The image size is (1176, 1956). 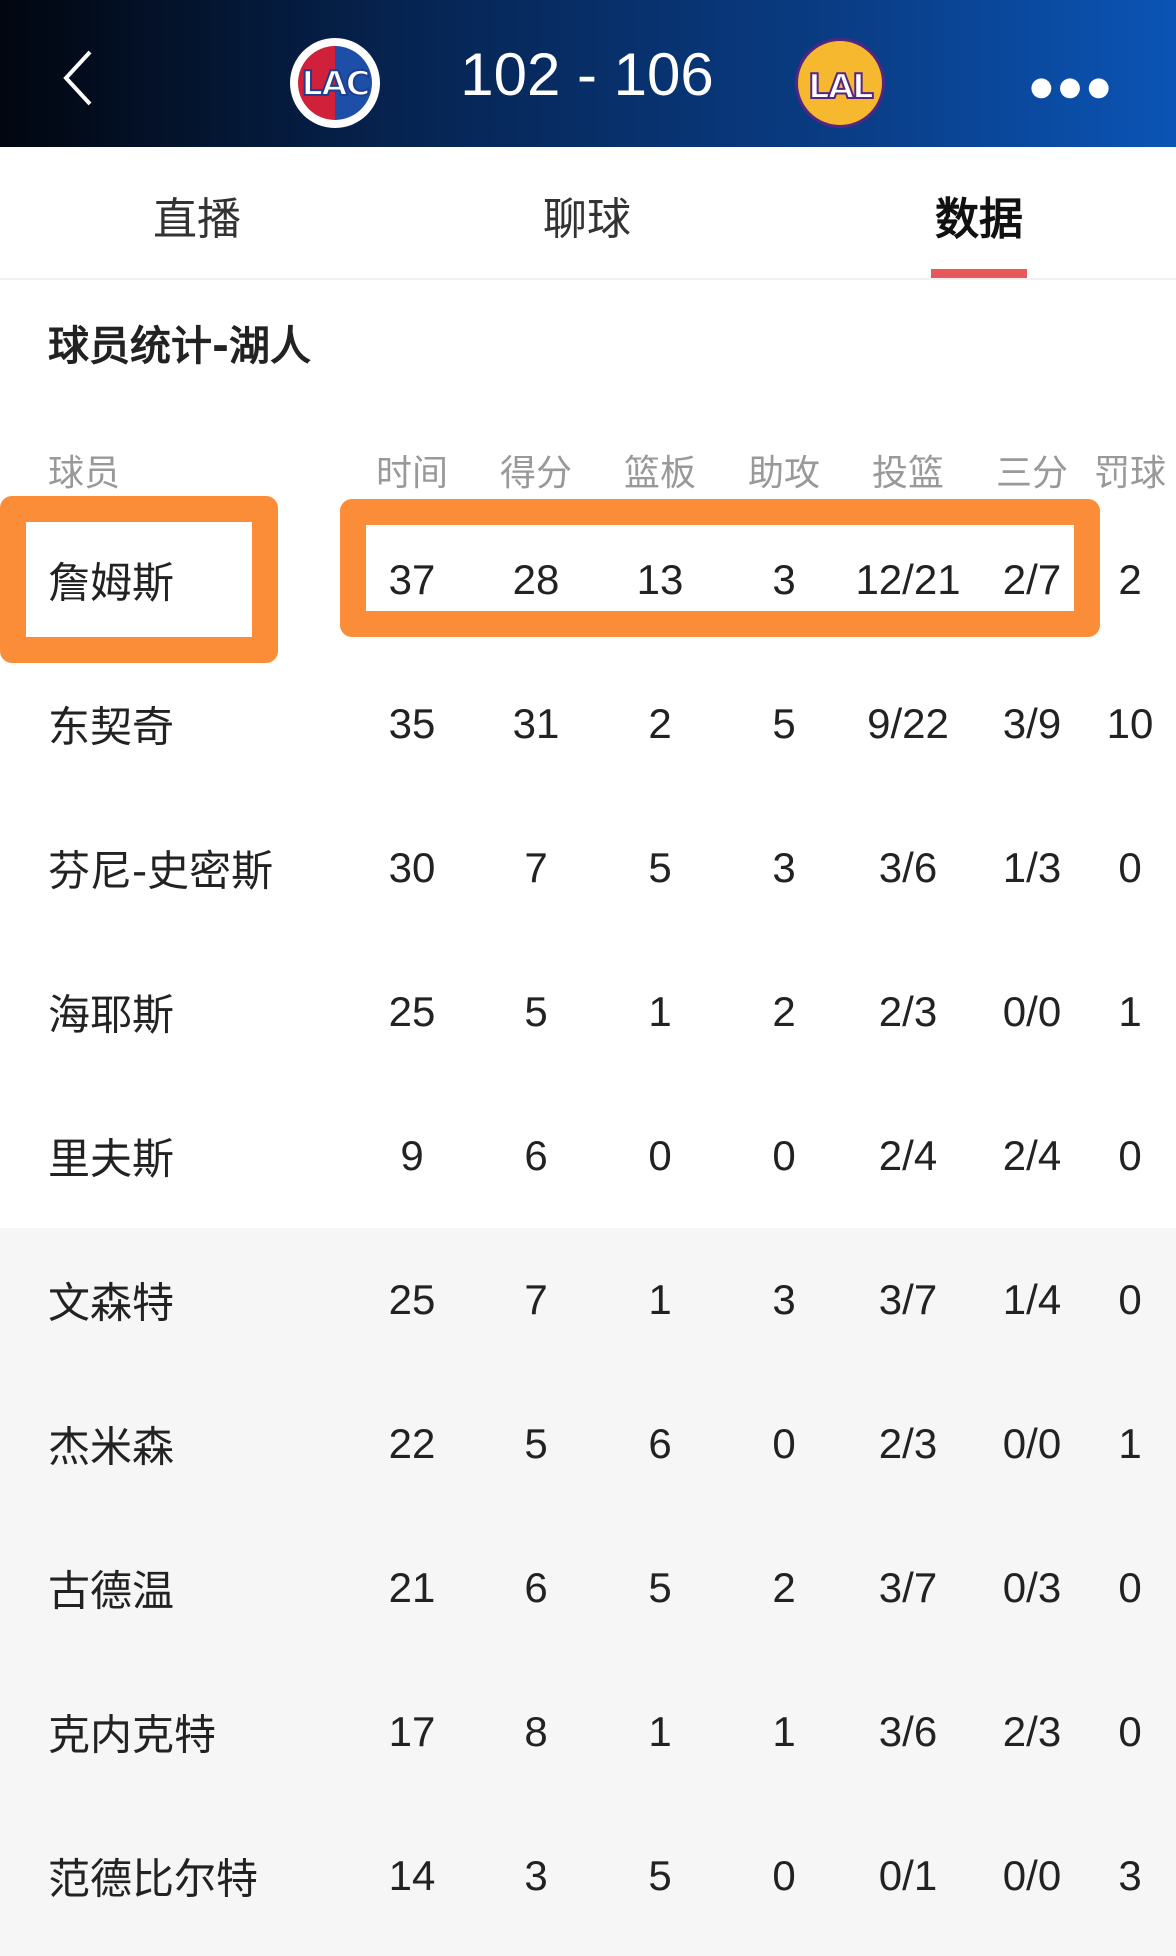 What do you see at coordinates (411, 473) in the screenshot?
I see `header-col: 时间` at bounding box center [411, 473].